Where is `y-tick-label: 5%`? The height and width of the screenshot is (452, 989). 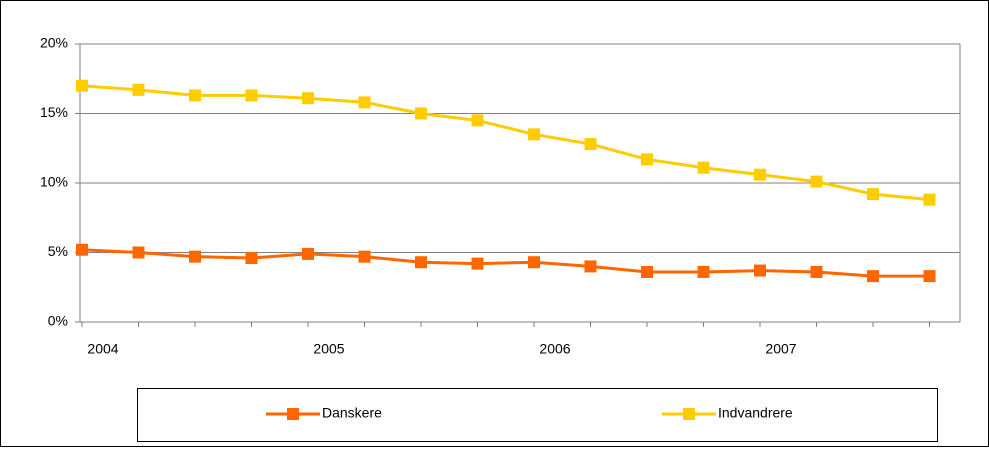 y-tick-label: 5% is located at coordinates (58, 251).